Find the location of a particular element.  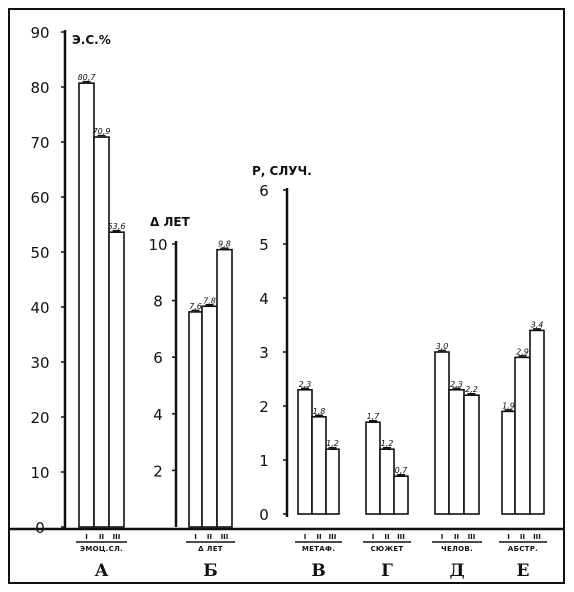

condition-label-D-3: III is located at coordinates (401, 537).